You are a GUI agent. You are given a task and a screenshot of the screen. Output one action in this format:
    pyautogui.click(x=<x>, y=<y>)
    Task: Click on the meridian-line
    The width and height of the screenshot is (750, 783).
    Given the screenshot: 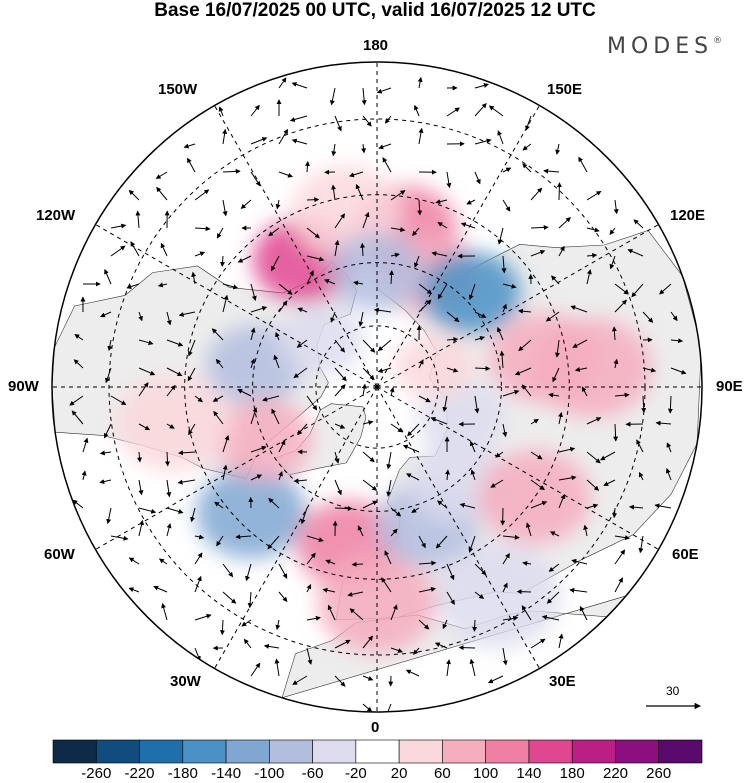 What is the action you would take?
    pyautogui.click(x=296, y=527)
    